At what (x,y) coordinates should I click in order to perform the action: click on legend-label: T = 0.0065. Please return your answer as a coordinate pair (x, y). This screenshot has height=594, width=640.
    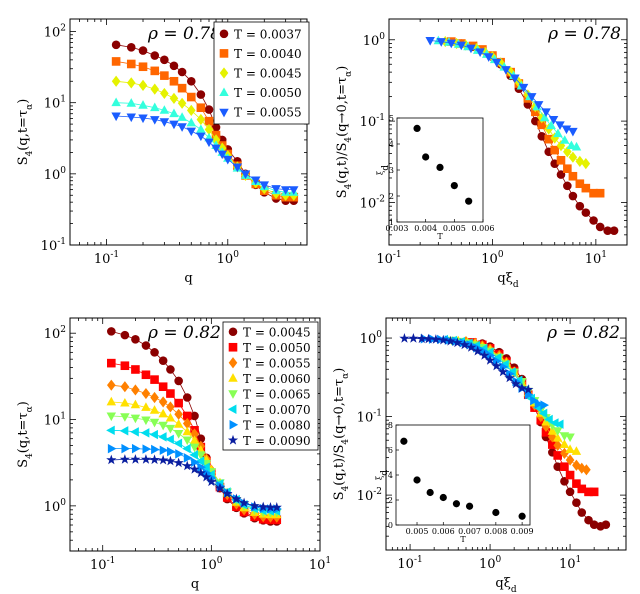
    Looking at the image, I should click on (277, 394).